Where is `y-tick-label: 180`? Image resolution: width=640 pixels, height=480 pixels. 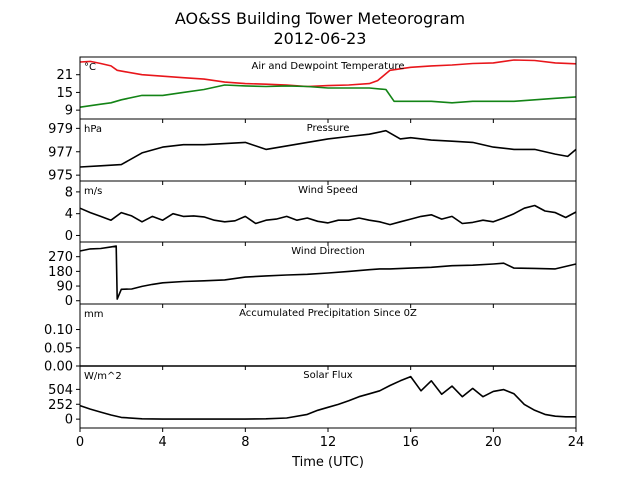 y-tick-label: 180 is located at coordinates (60, 272).